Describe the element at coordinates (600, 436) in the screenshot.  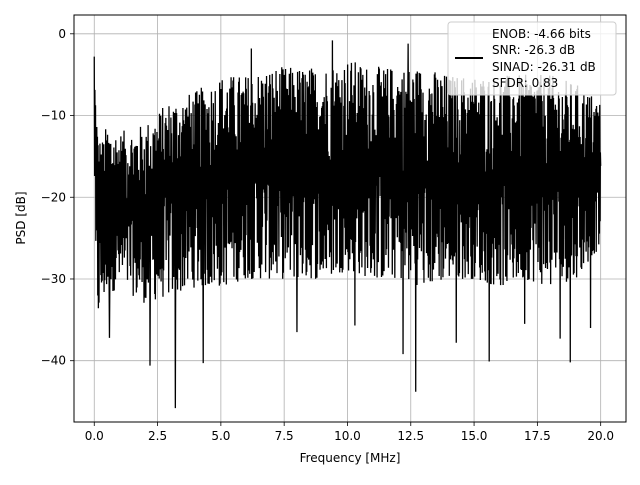
I see `x-tick-label: 20.0` at that location.